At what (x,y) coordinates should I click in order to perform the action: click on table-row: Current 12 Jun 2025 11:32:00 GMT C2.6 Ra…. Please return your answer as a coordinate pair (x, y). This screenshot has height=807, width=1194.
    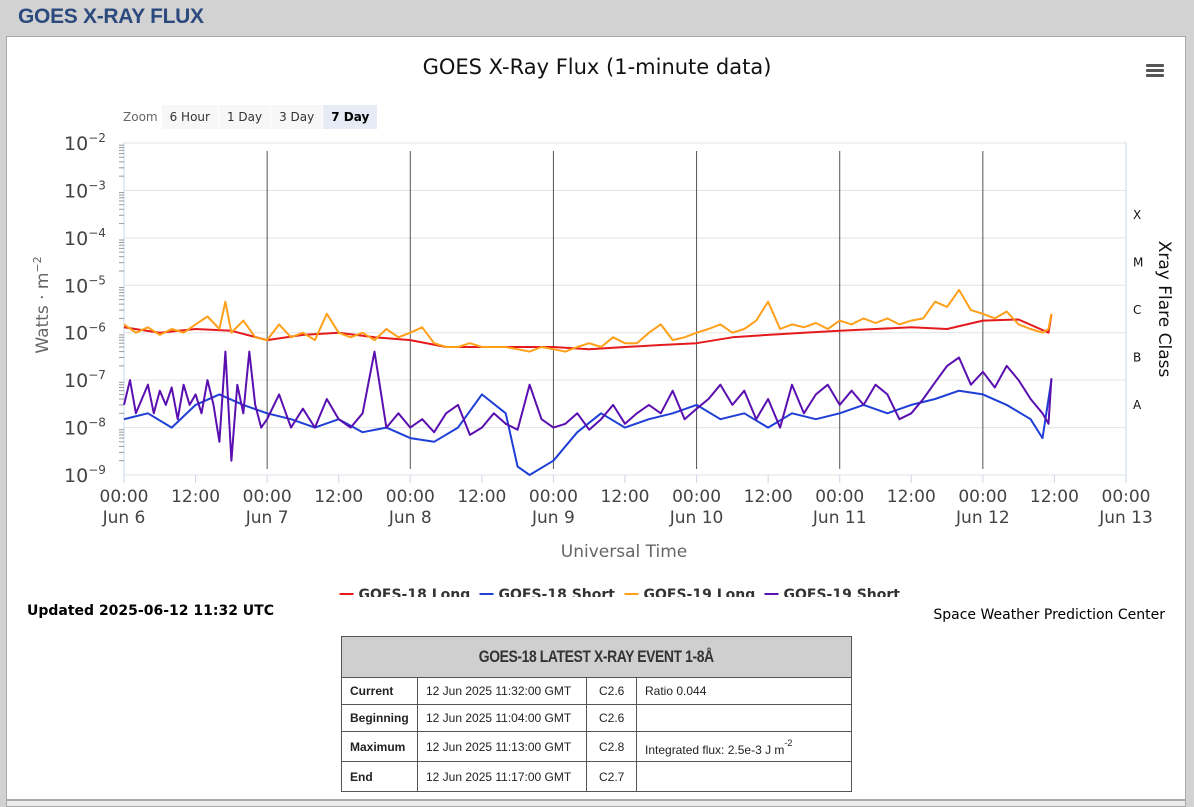
    Looking at the image, I should click on (596, 691).